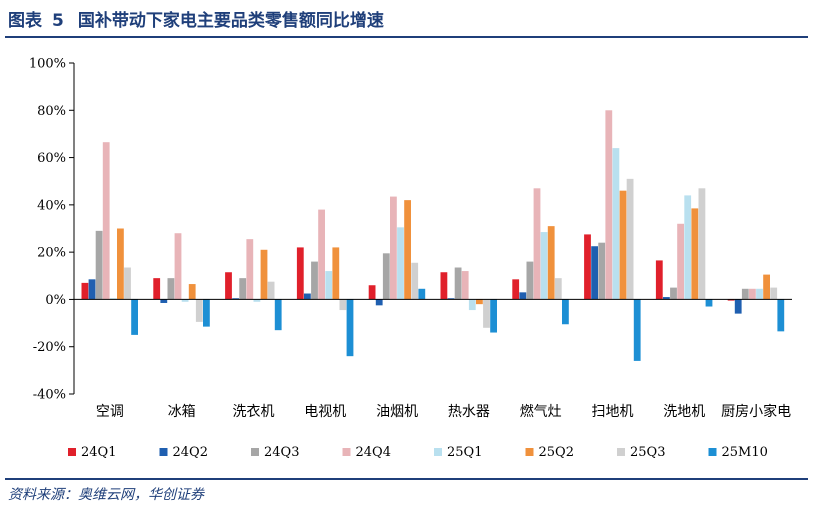 This screenshot has width=814, height=508. I want to click on x-tick-label: 扫地机, so click(613, 412).